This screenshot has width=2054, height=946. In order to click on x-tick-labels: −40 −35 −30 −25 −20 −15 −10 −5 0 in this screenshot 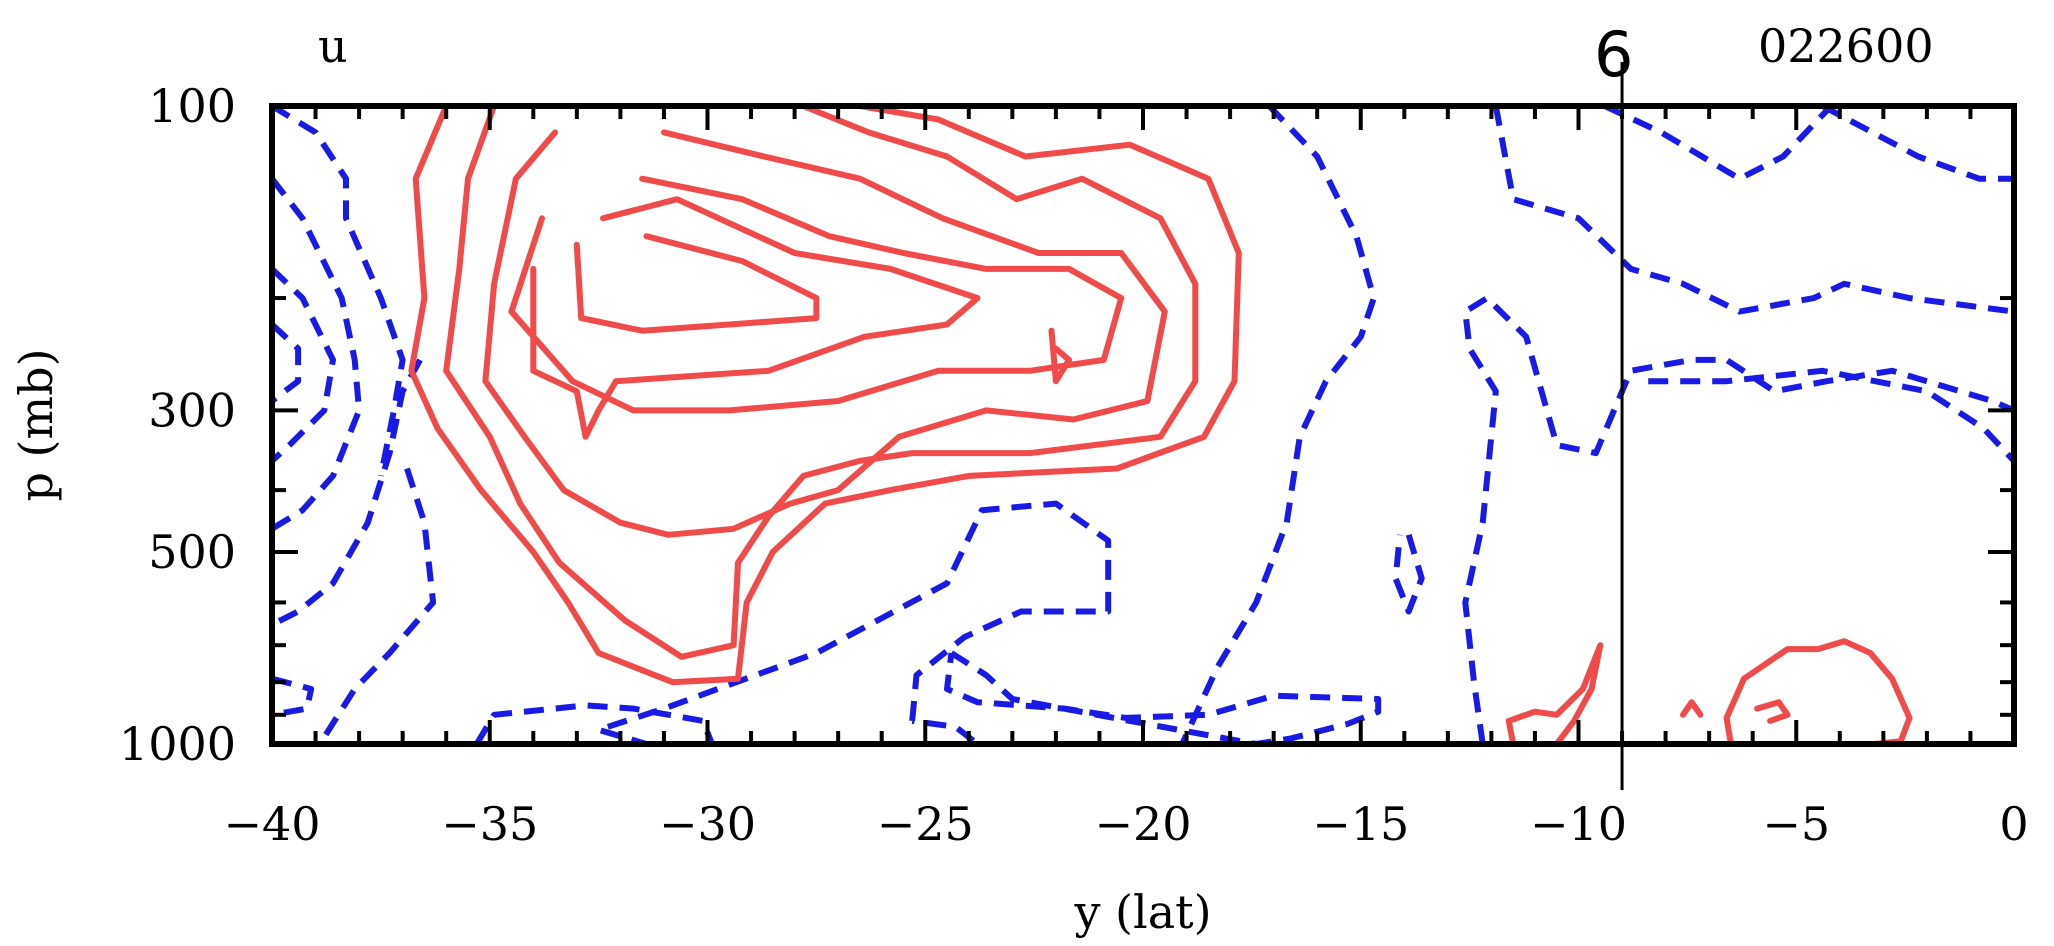, I will do `click(1125, 824)`.